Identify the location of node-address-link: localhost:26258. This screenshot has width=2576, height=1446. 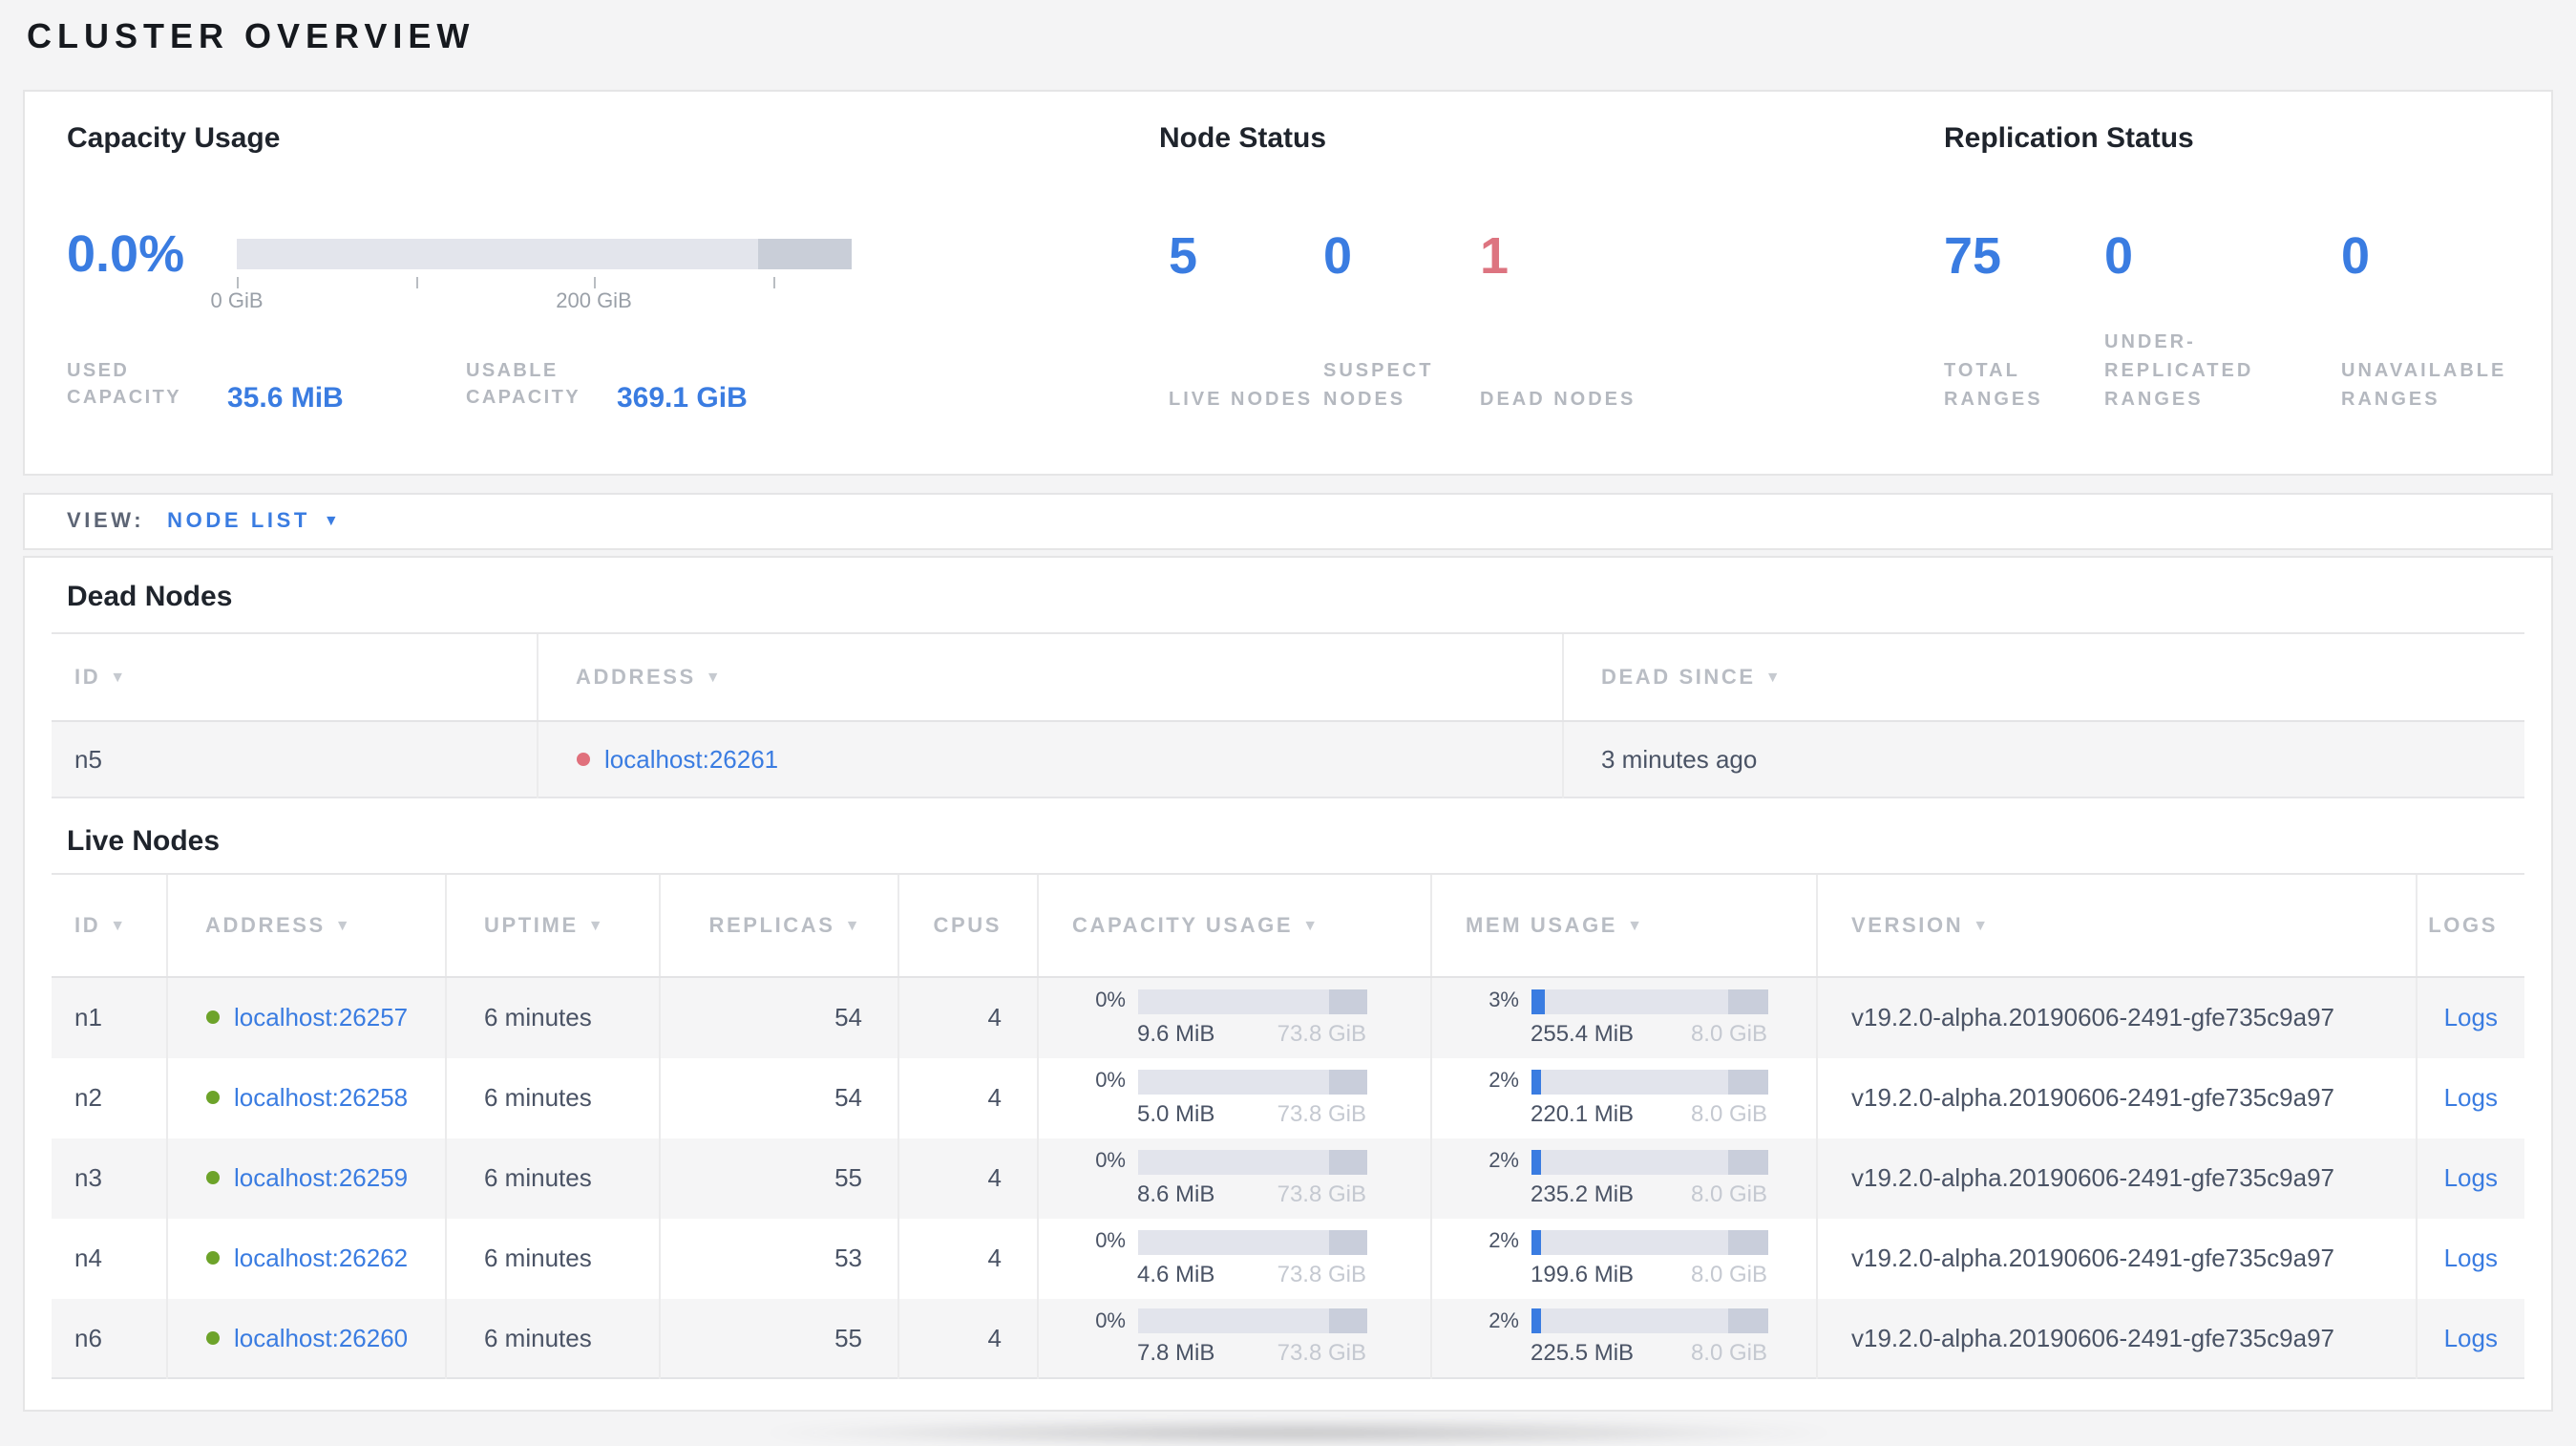
(321, 1097).